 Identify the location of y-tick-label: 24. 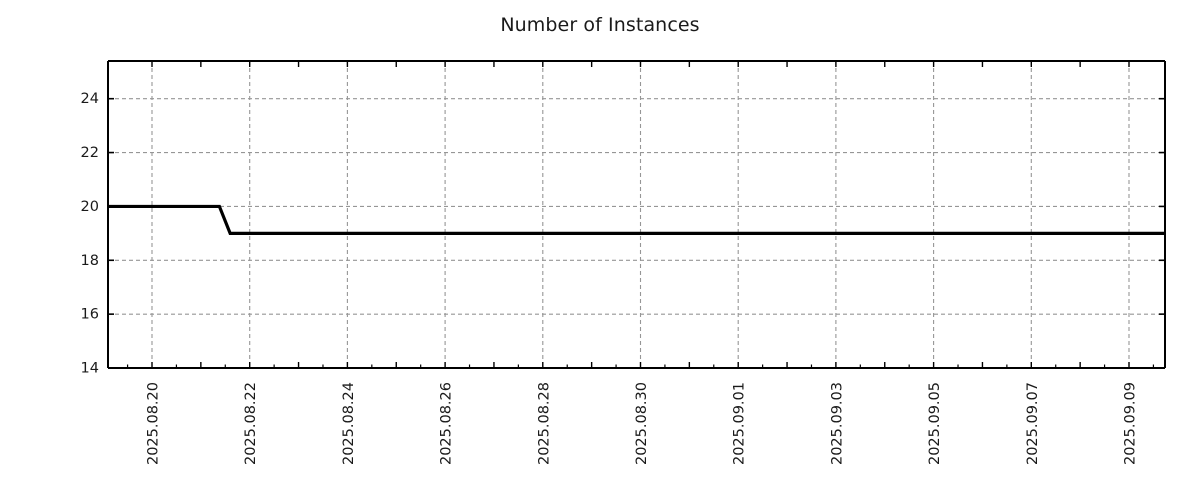
(90, 99).